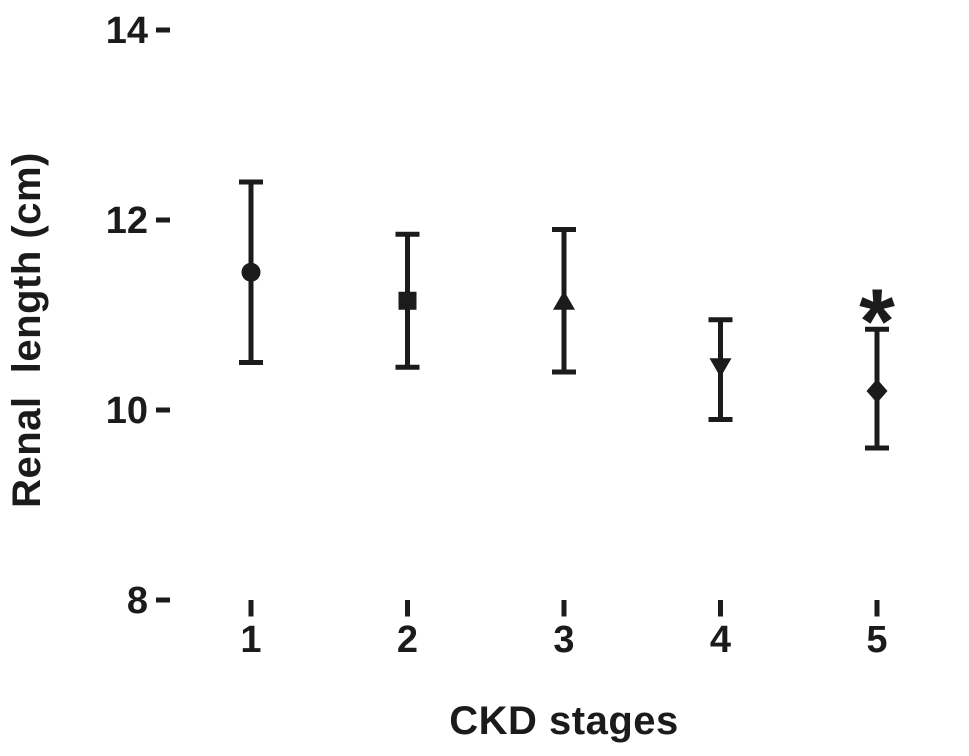 This screenshot has height=756, width=969. What do you see at coordinates (407, 300) in the screenshot?
I see `square-marker` at bounding box center [407, 300].